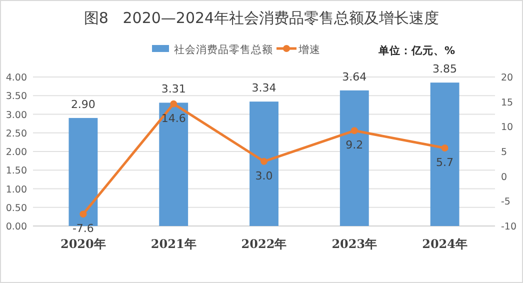 This screenshot has width=523, height=283. I want to click on y-tick-label: 2.00, so click(16, 152).